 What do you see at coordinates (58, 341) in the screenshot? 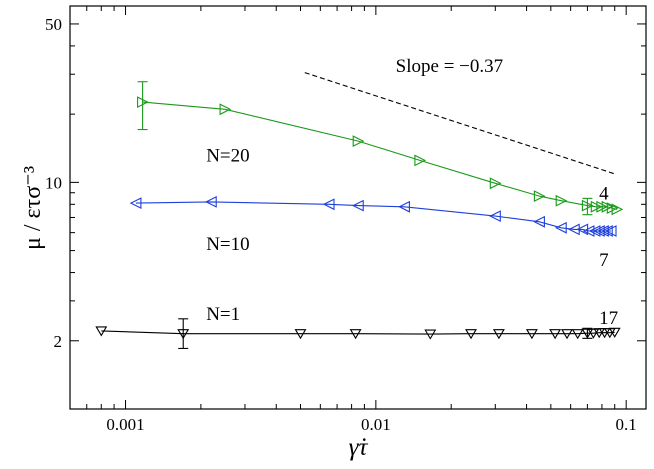
I see `y-tick-label: 2` at bounding box center [58, 341].